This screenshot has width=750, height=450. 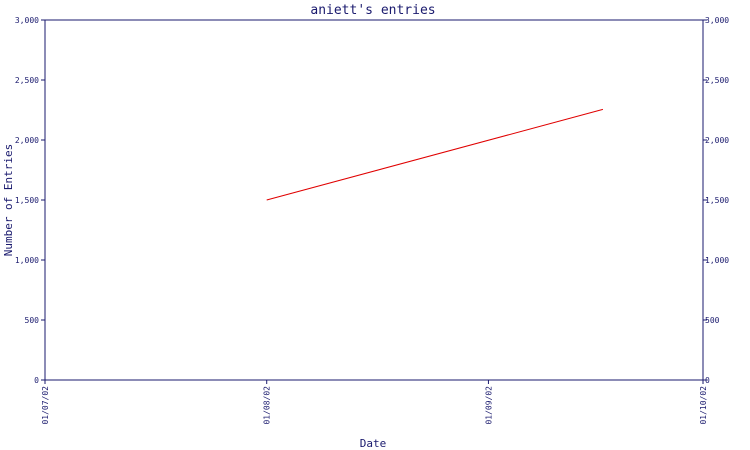 What do you see at coordinates (267, 405) in the screenshot?
I see `x-tick-label: 01/08/02` at bounding box center [267, 405].